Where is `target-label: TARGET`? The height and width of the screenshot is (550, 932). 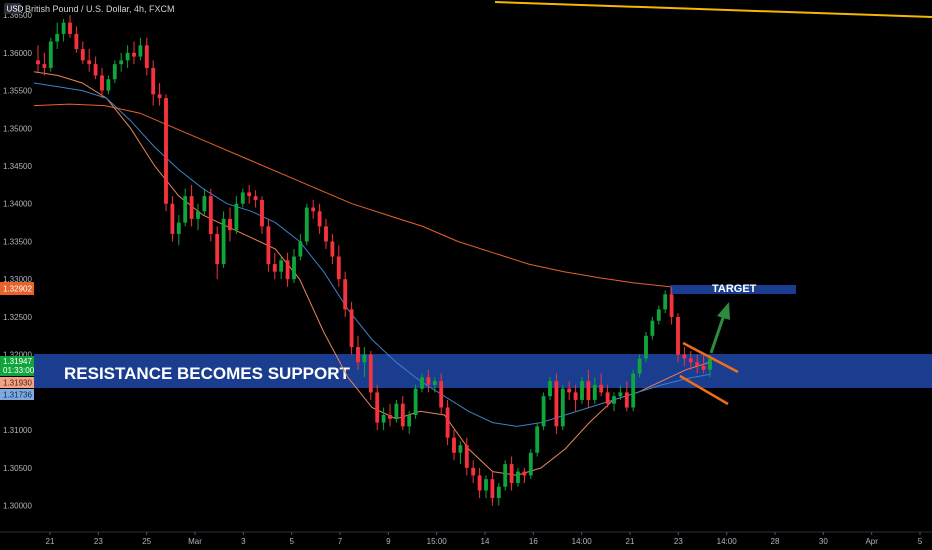
target-label: TARGET is located at coordinates (734, 289).